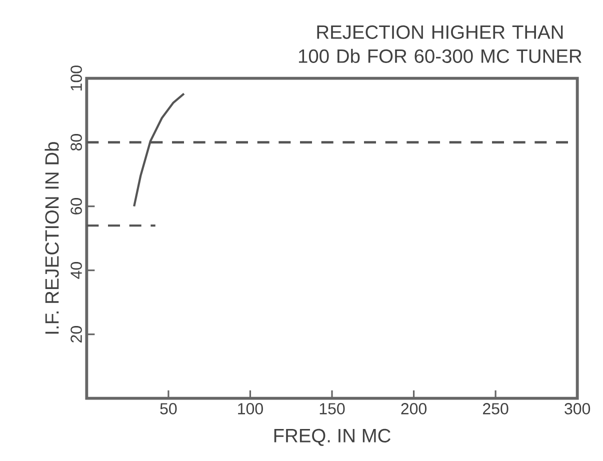 This screenshot has height=461, width=603. What do you see at coordinates (76, 334) in the screenshot?
I see `y-tick-label: 20` at bounding box center [76, 334].